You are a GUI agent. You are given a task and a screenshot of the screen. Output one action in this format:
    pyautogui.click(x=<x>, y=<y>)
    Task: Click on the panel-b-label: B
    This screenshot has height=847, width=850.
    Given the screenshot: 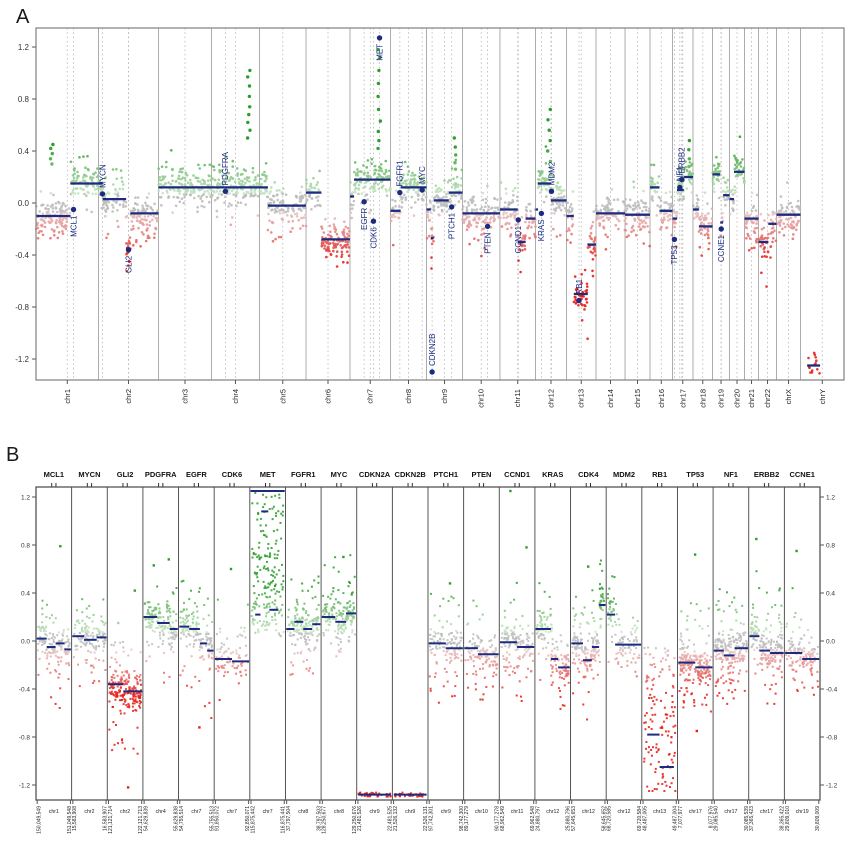 What is the action you would take?
    pyautogui.click(x=13, y=455)
    